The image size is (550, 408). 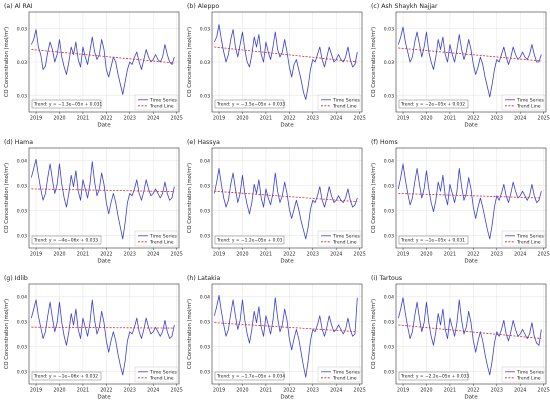 What do you see at coordinates (18, 142) in the screenshot?
I see `chart-title: (d) Hama` at bounding box center [18, 142].